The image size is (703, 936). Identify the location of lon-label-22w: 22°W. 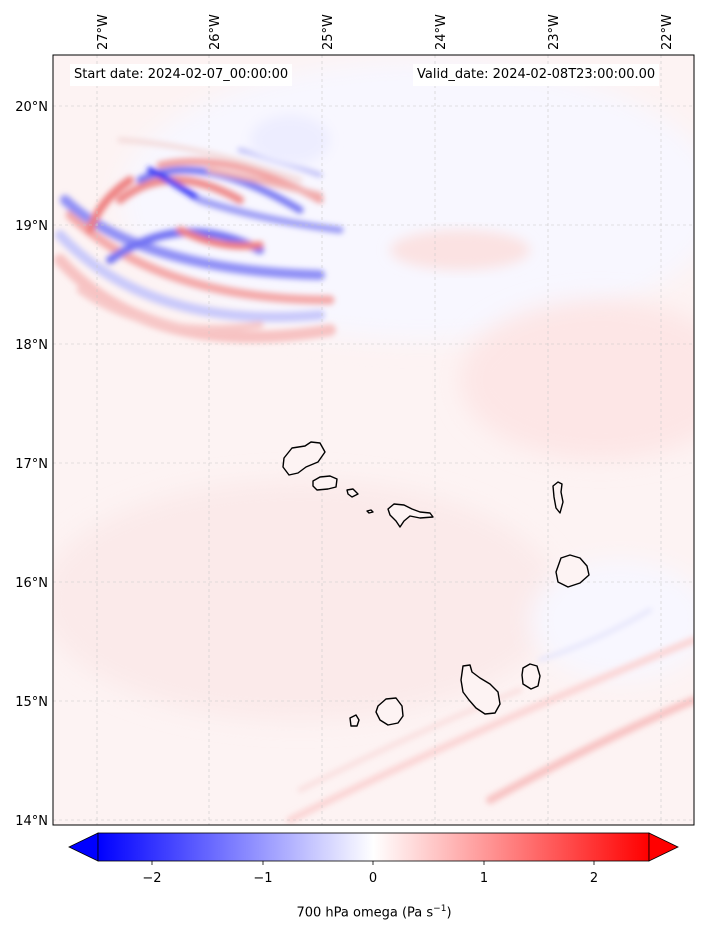
(667, 32).